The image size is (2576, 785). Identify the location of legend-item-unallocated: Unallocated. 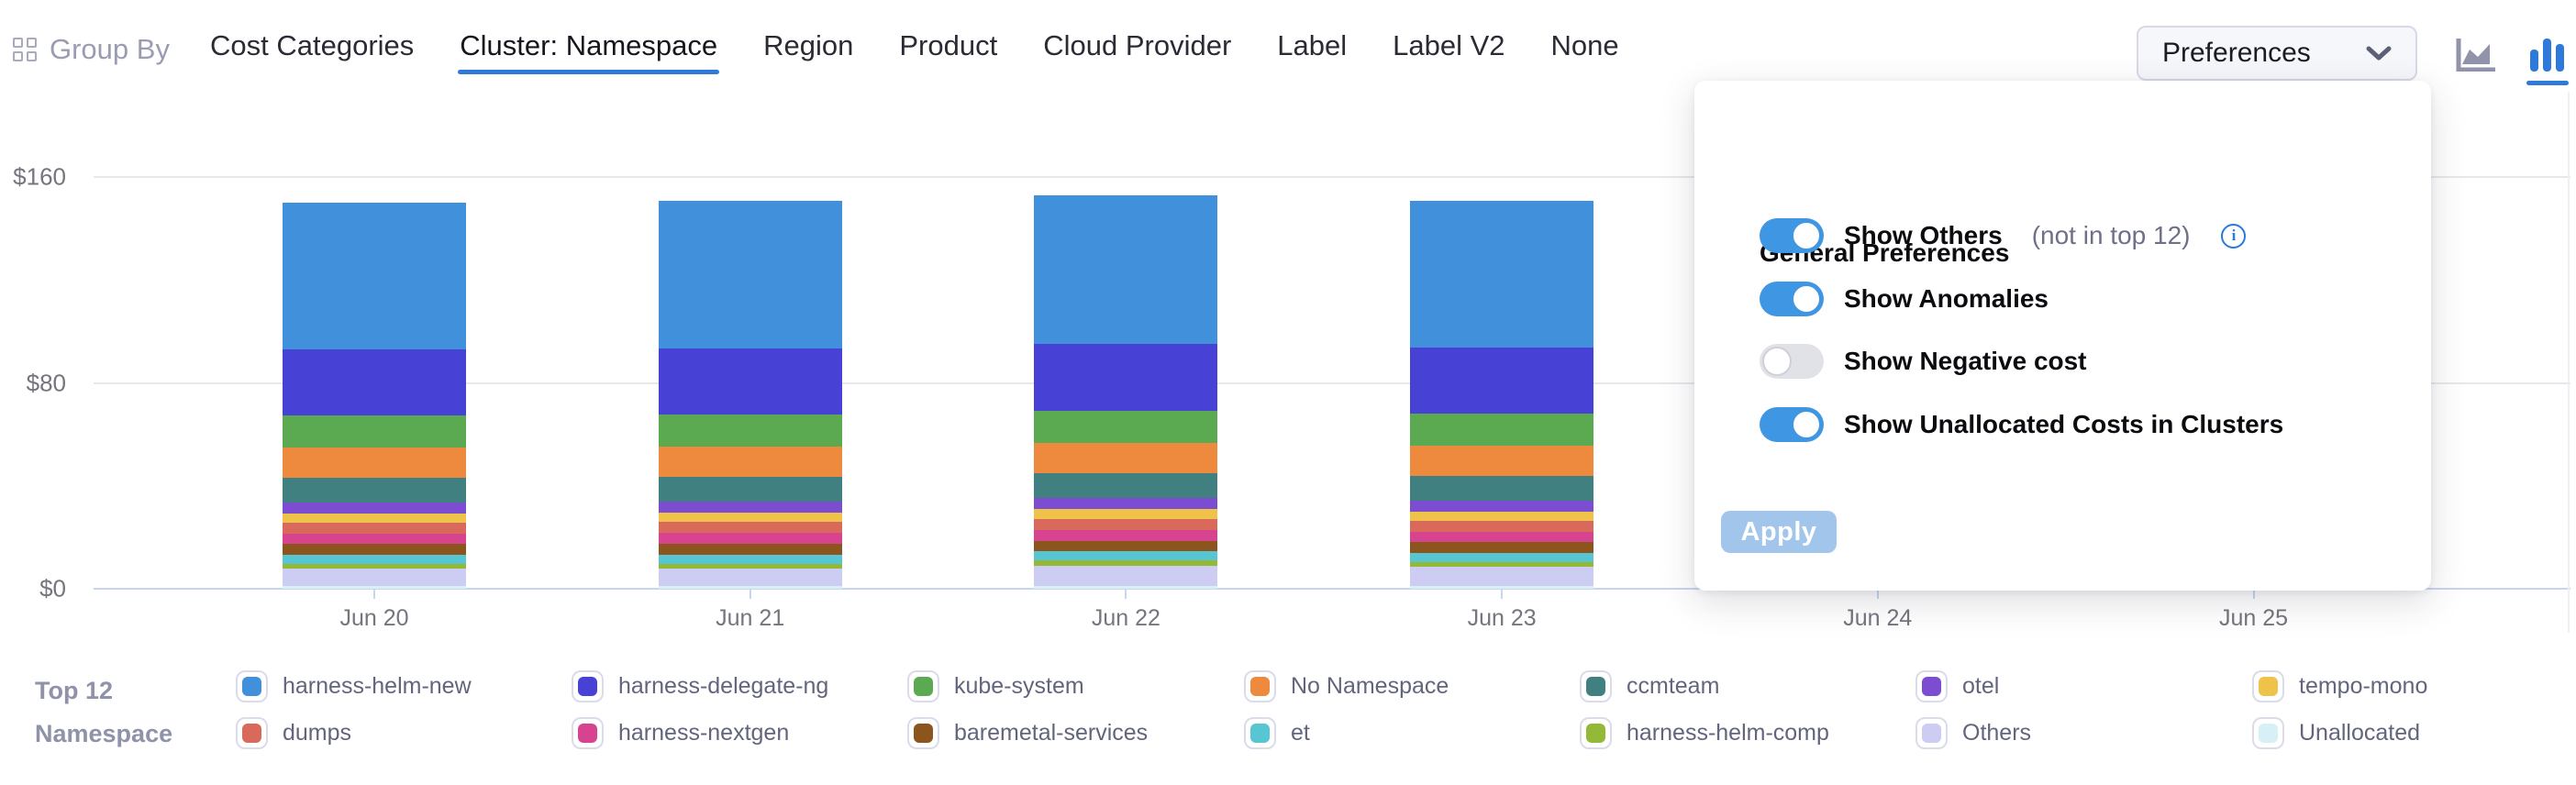
(2336, 733).